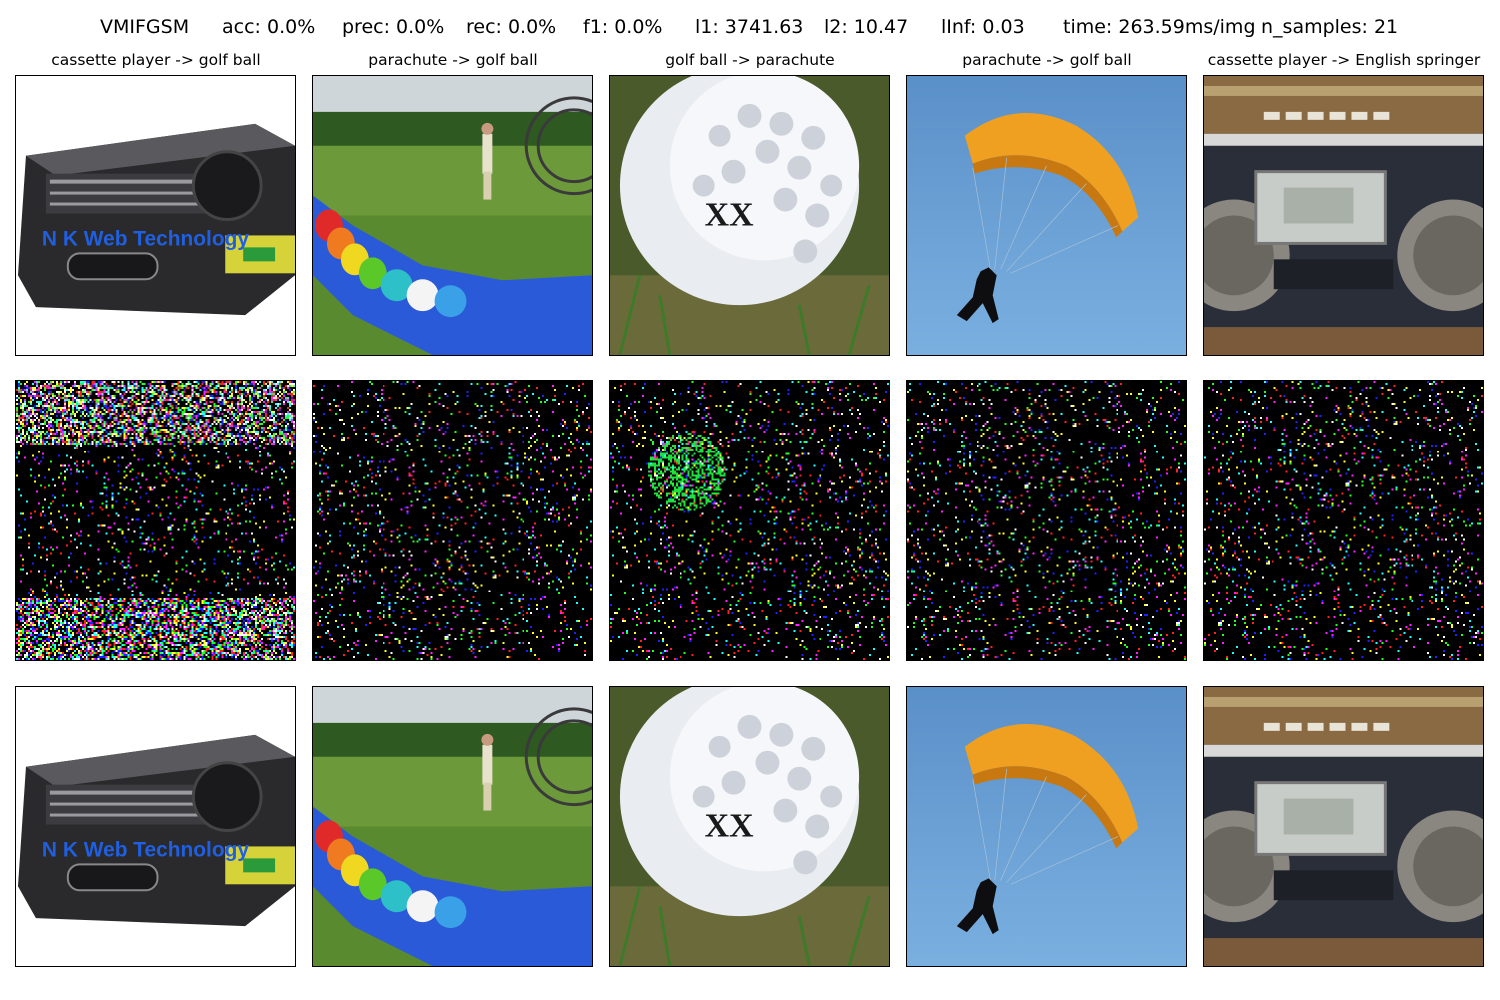 The height and width of the screenshot is (1000, 1500). I want to click on time-metric: time: 263.59ms/img, so click(1159, 27).